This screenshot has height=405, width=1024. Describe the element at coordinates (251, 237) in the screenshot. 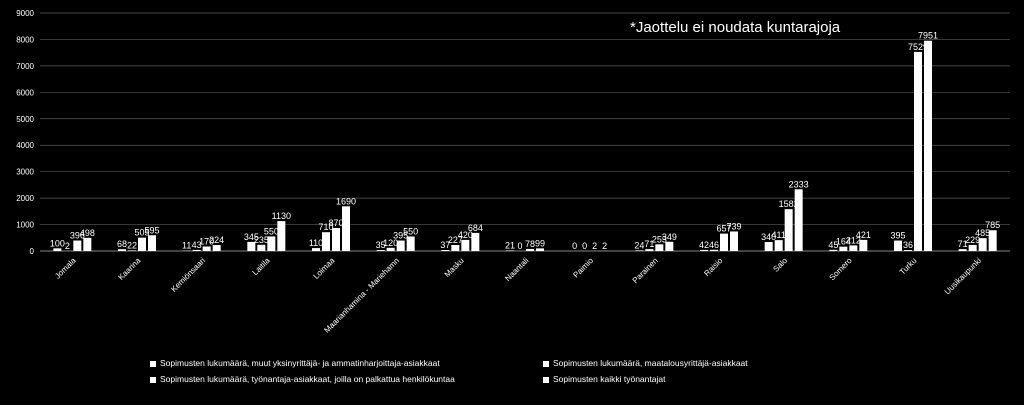

I see `data-label: 345` at that location.